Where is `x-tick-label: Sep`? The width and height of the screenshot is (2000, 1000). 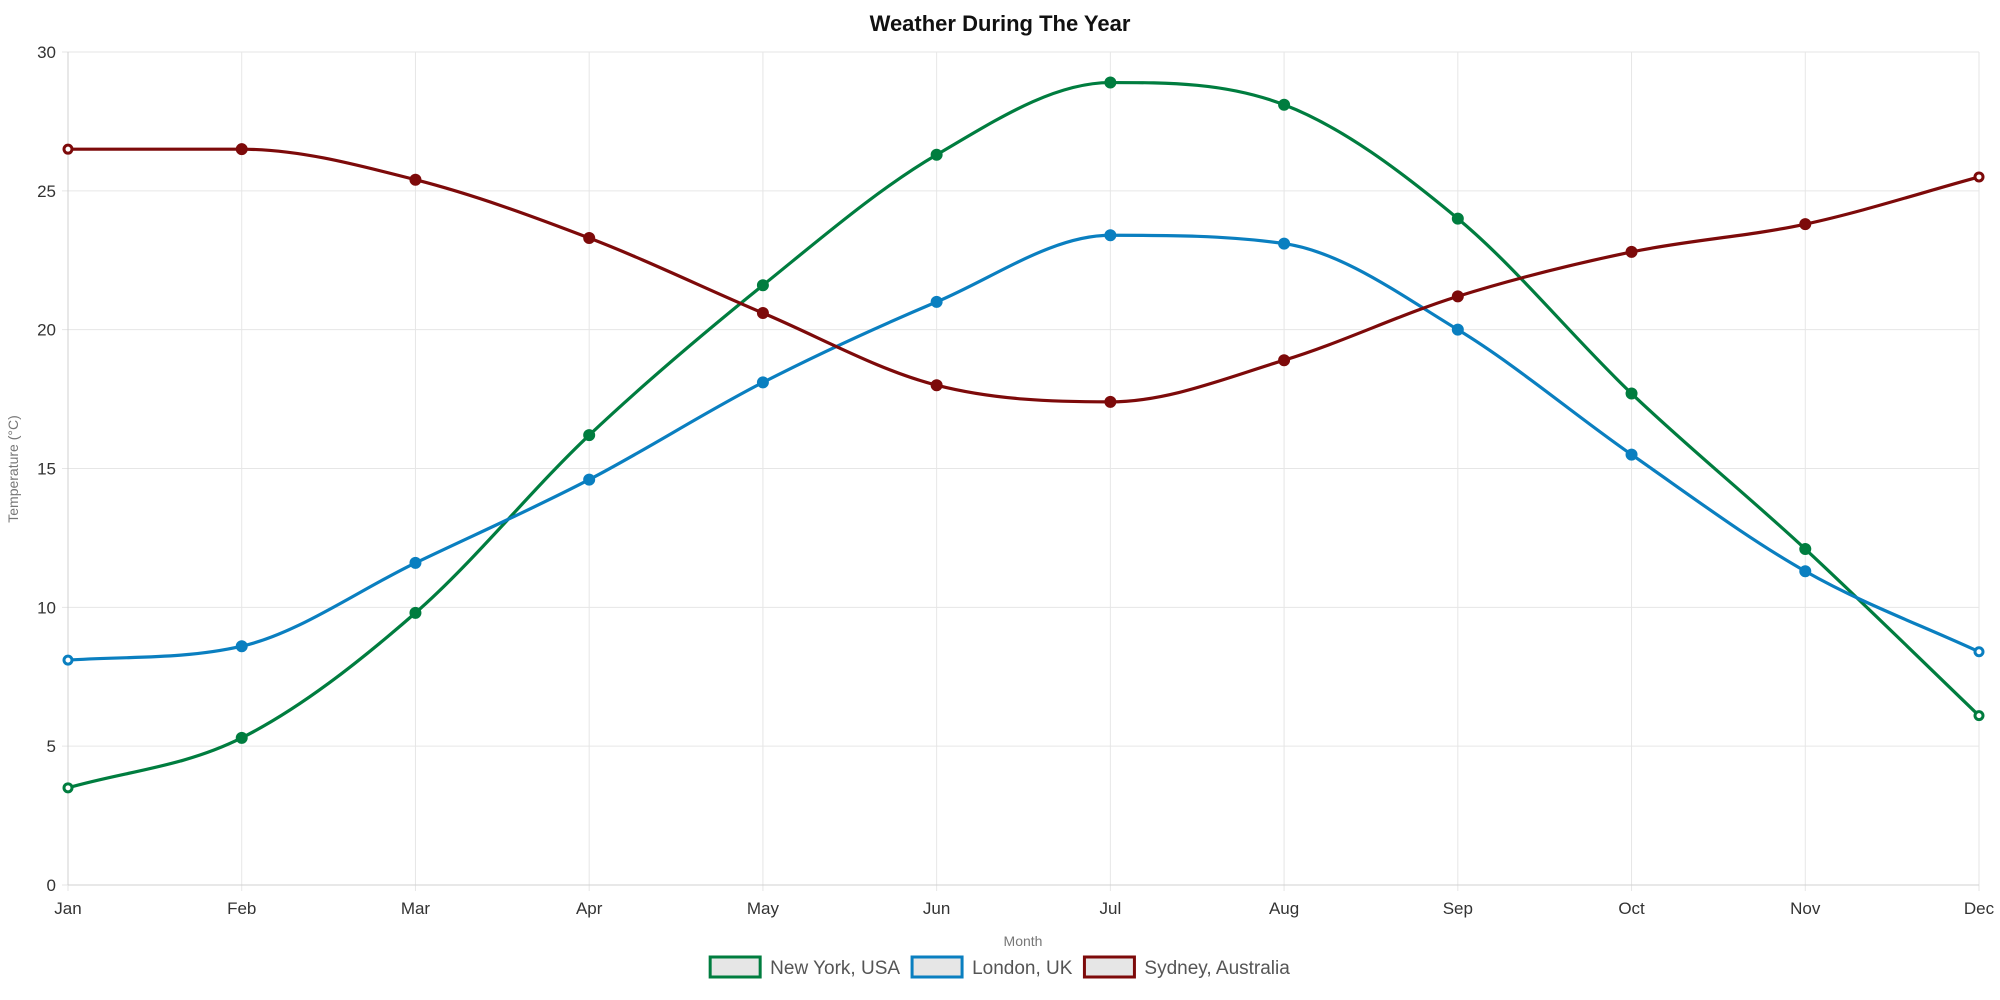 x-tick-label: Sep is located at coordinates (1458, 908).